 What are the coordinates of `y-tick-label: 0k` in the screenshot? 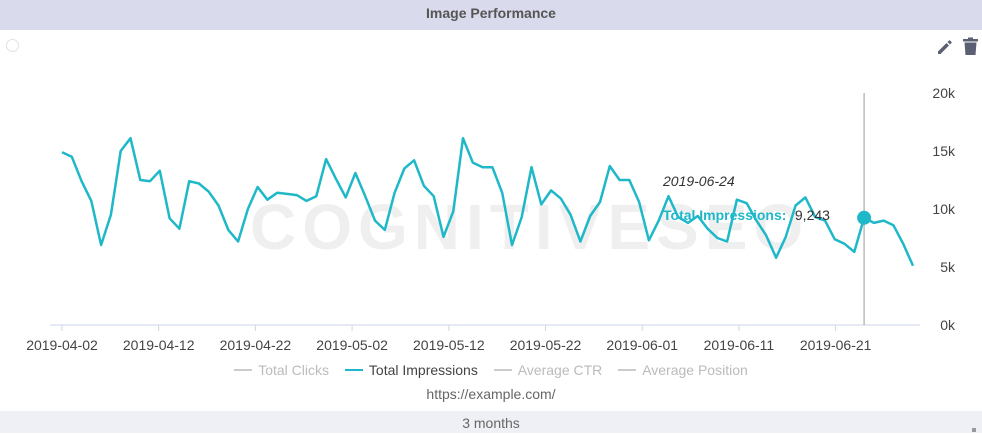 It's located at (948, 325).